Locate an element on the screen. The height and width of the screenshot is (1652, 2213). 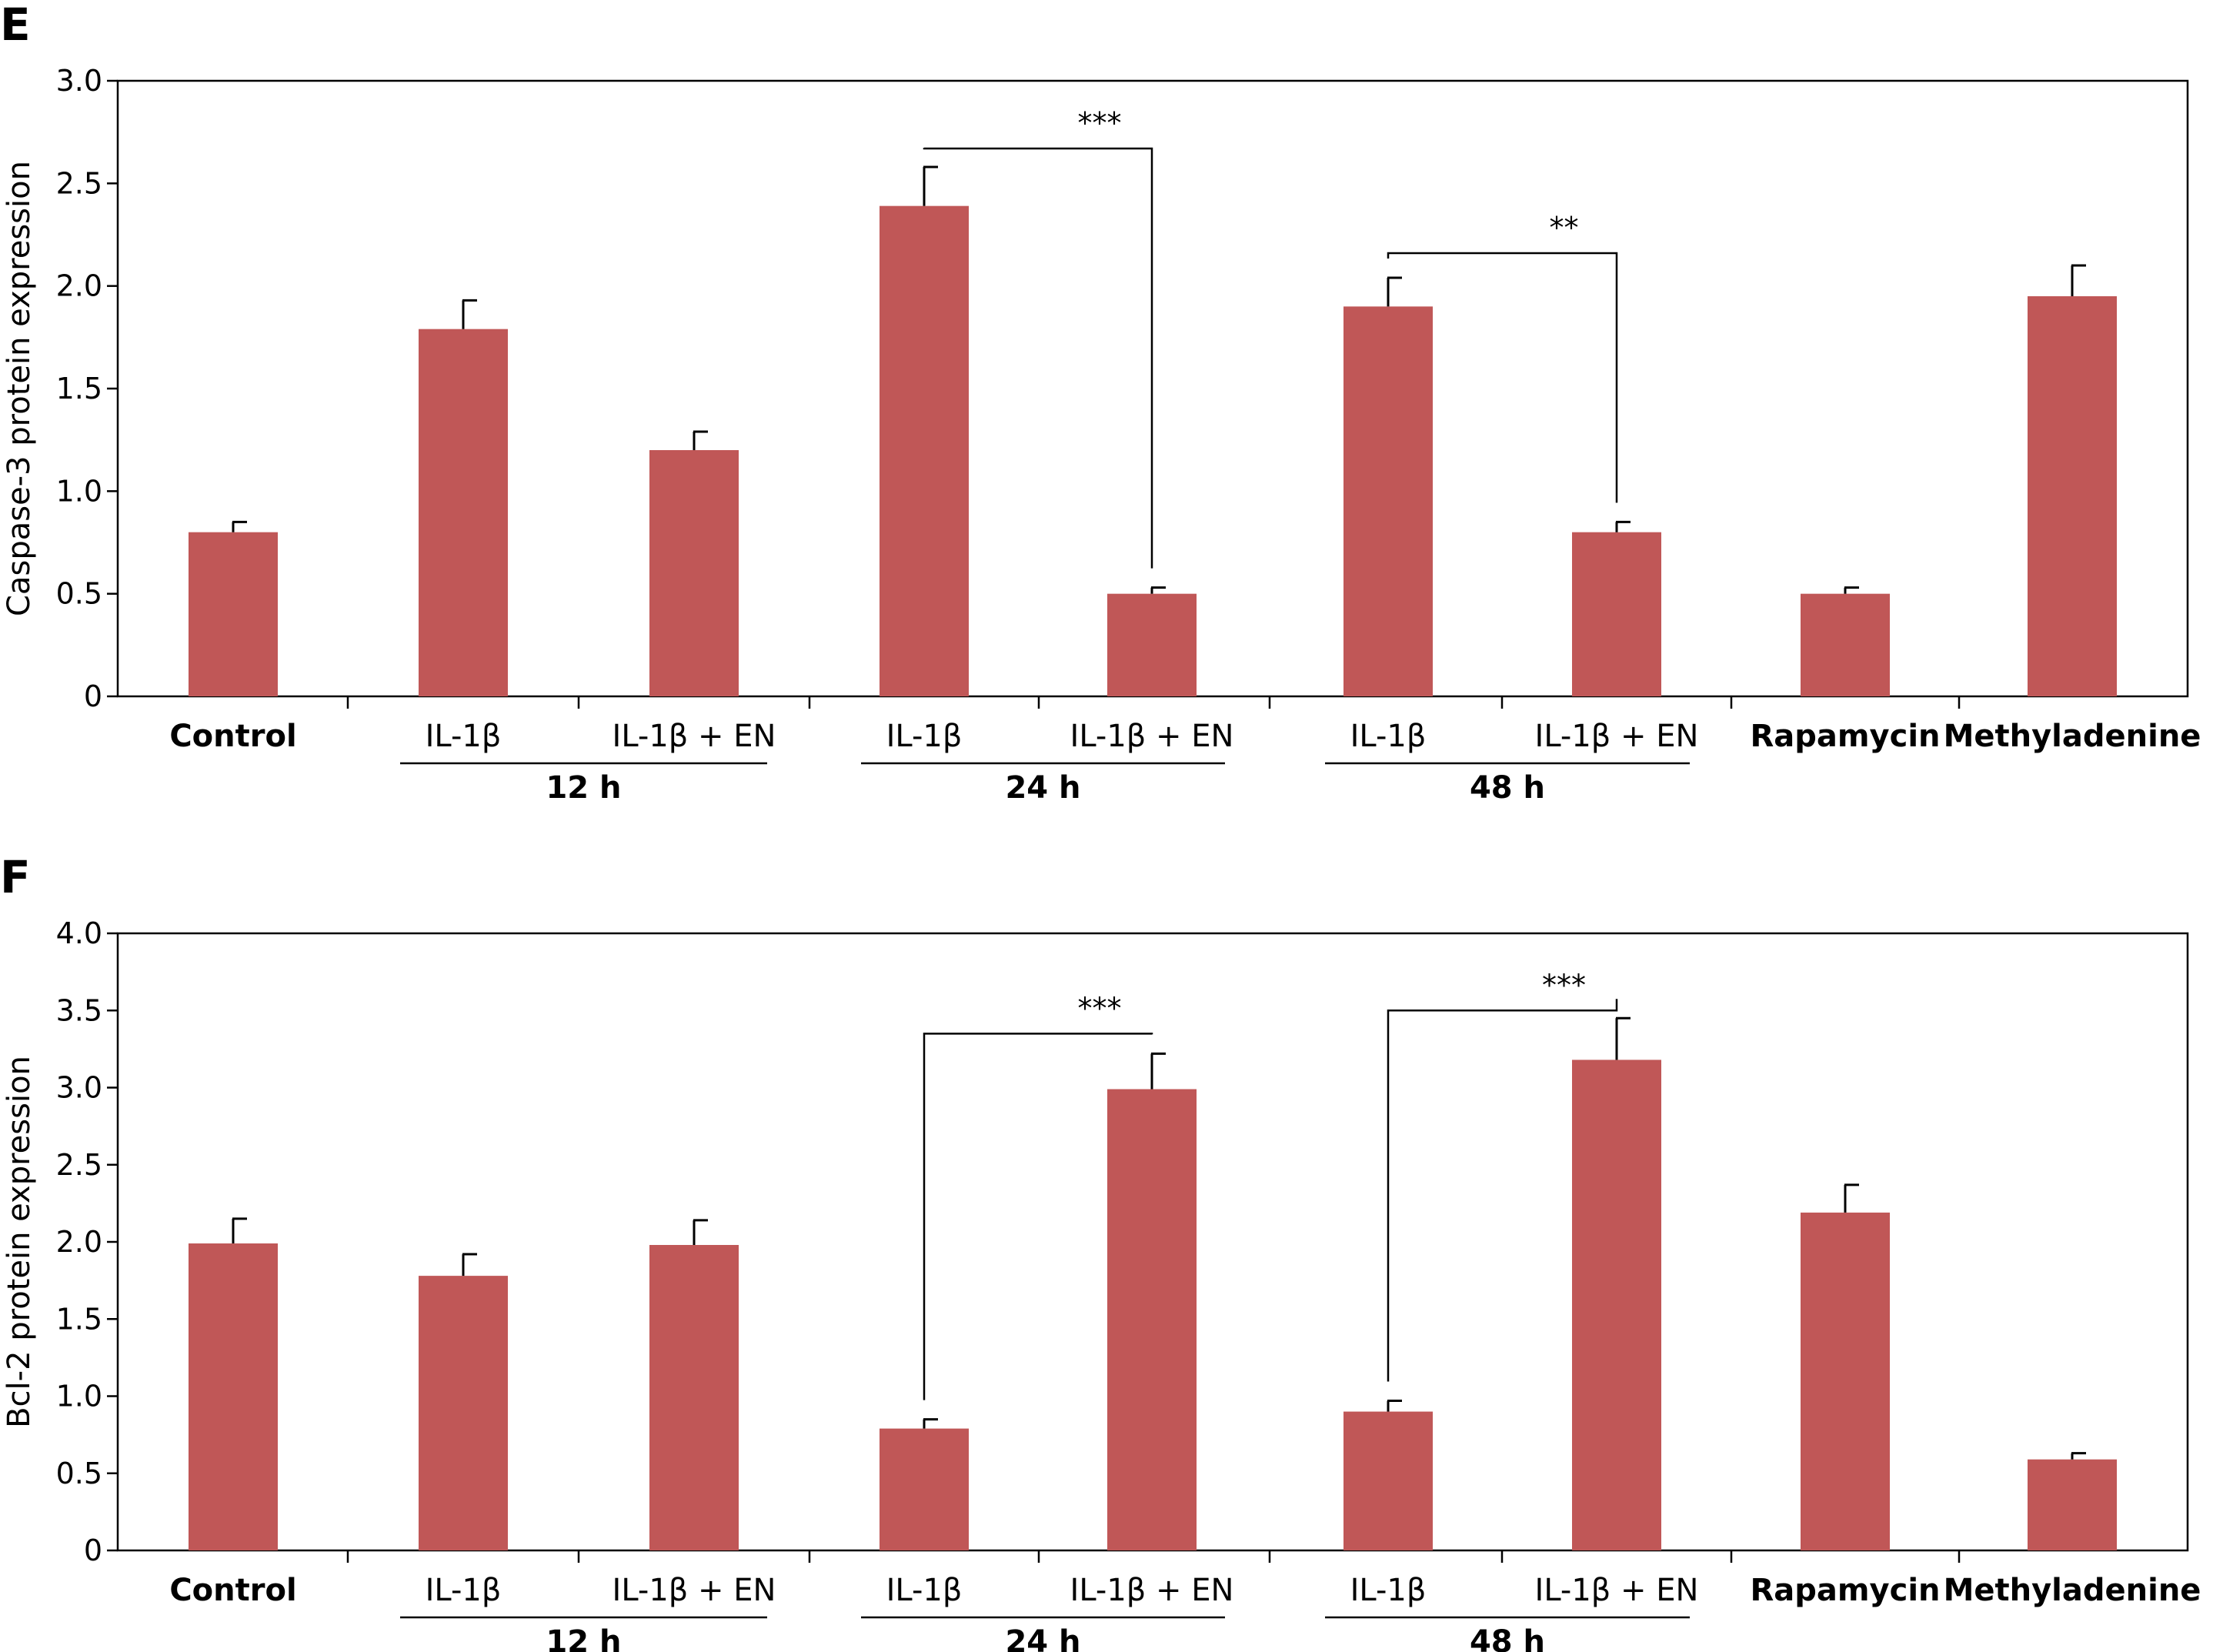
panel-letter-f: F is located at coordinates (15, 877).